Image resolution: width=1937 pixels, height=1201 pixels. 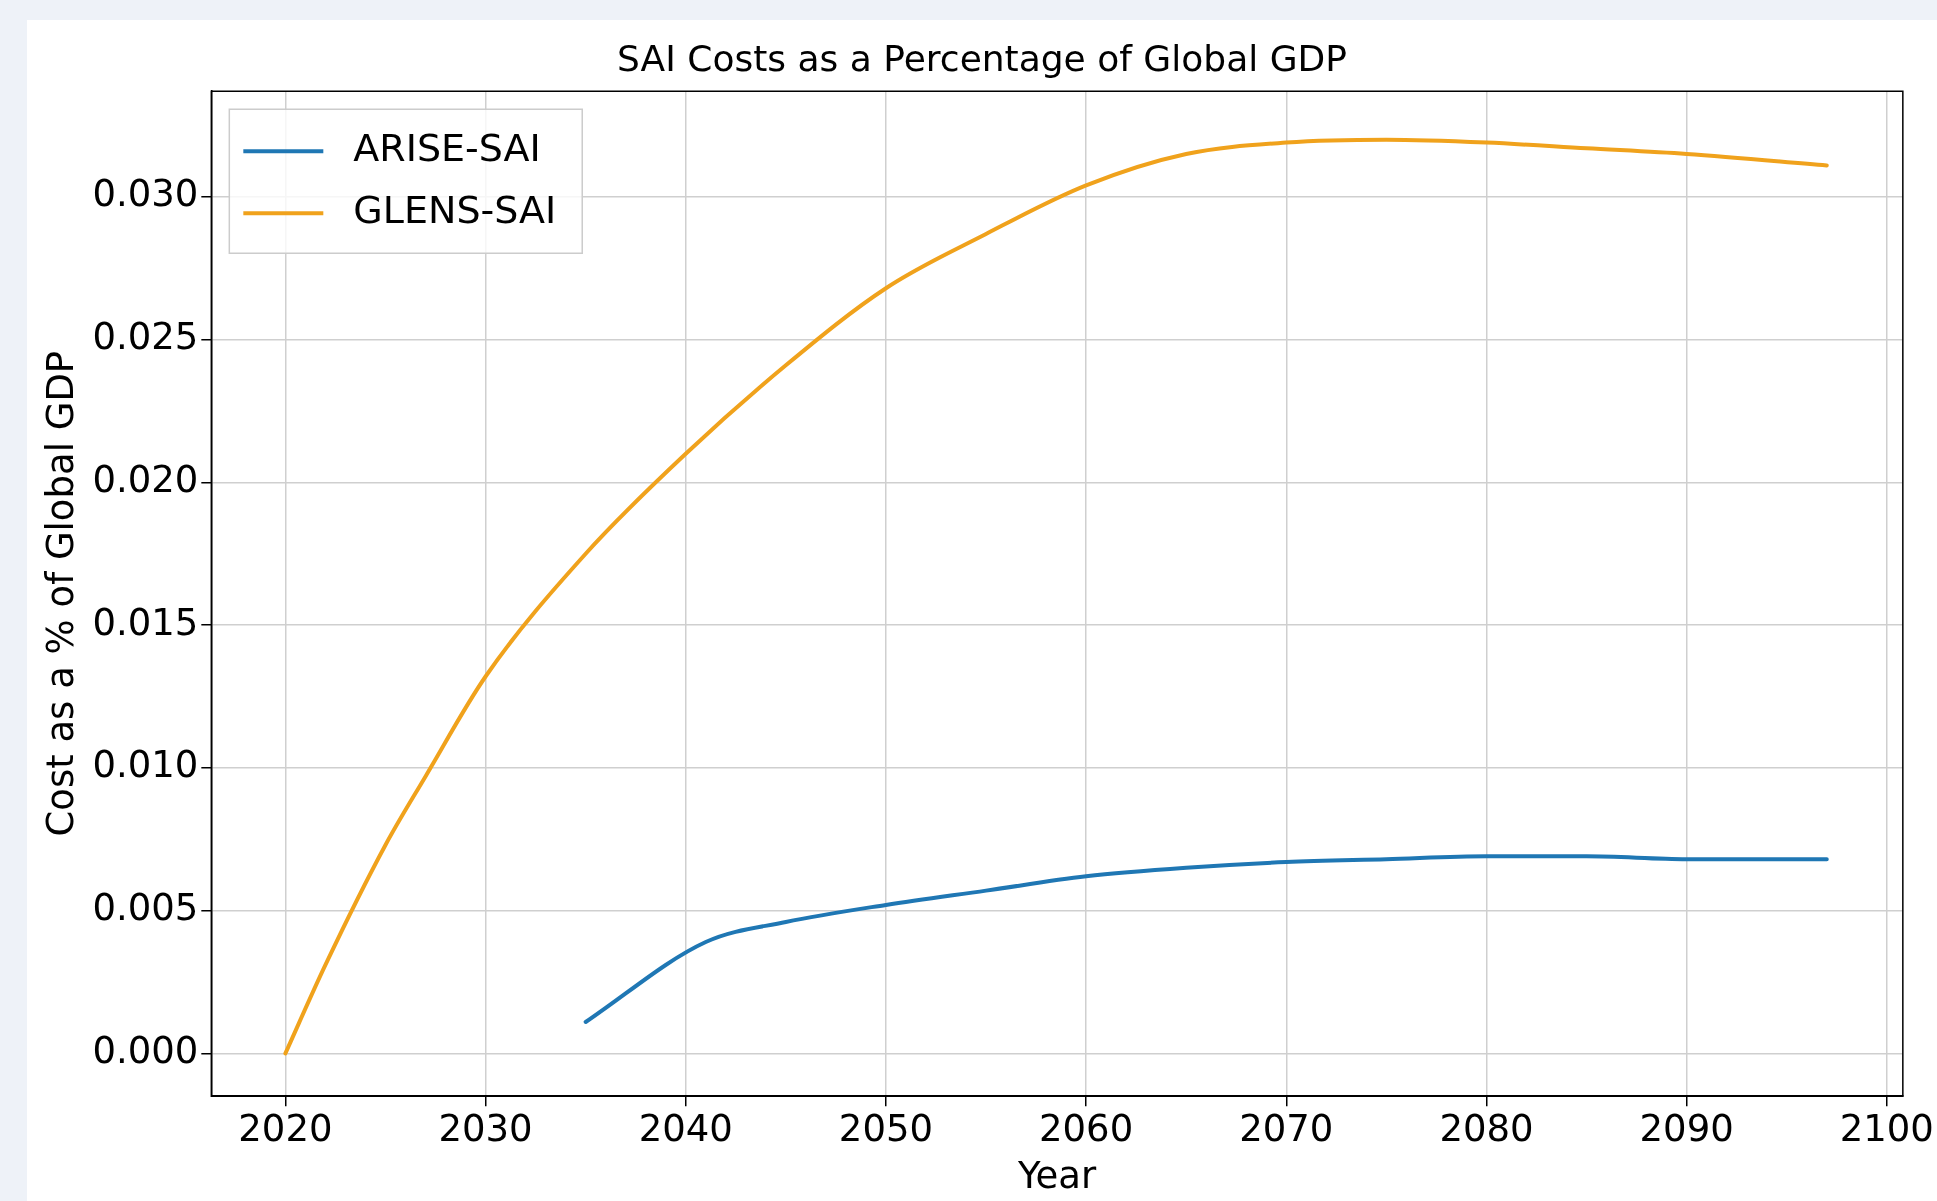 What do you see at coordinates (685, 1129) in the screenshot?
I see `x-tick-label: 2040` at bounding box center [685, 1129].